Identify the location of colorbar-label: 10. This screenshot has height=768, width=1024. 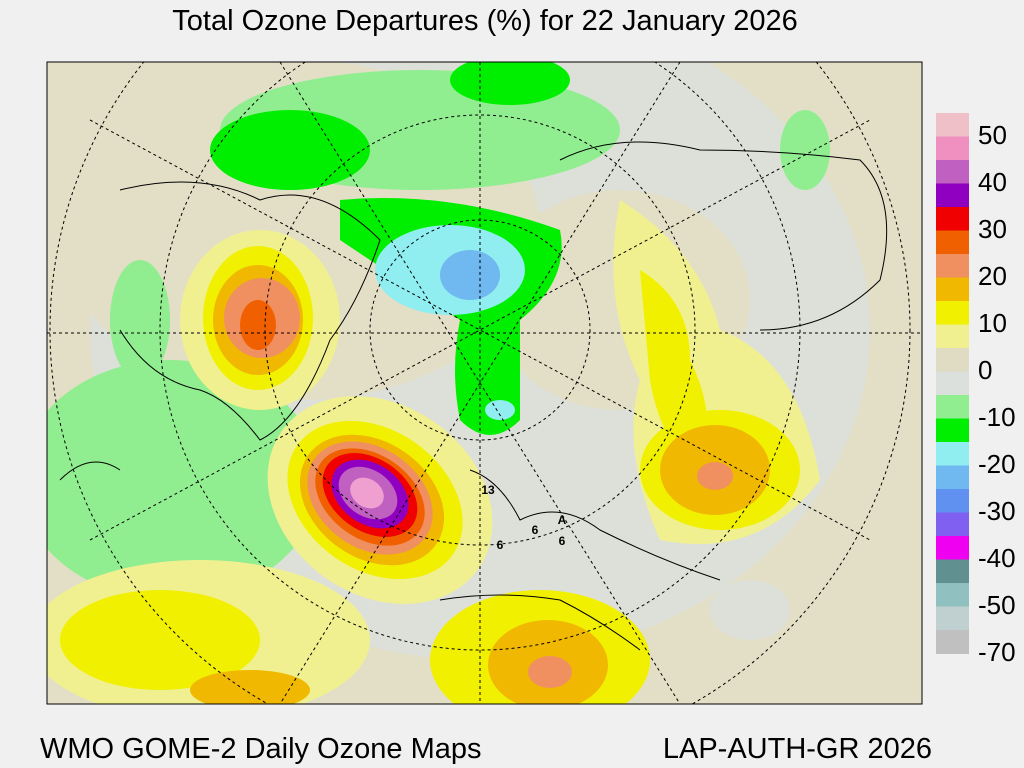
(992, 323).